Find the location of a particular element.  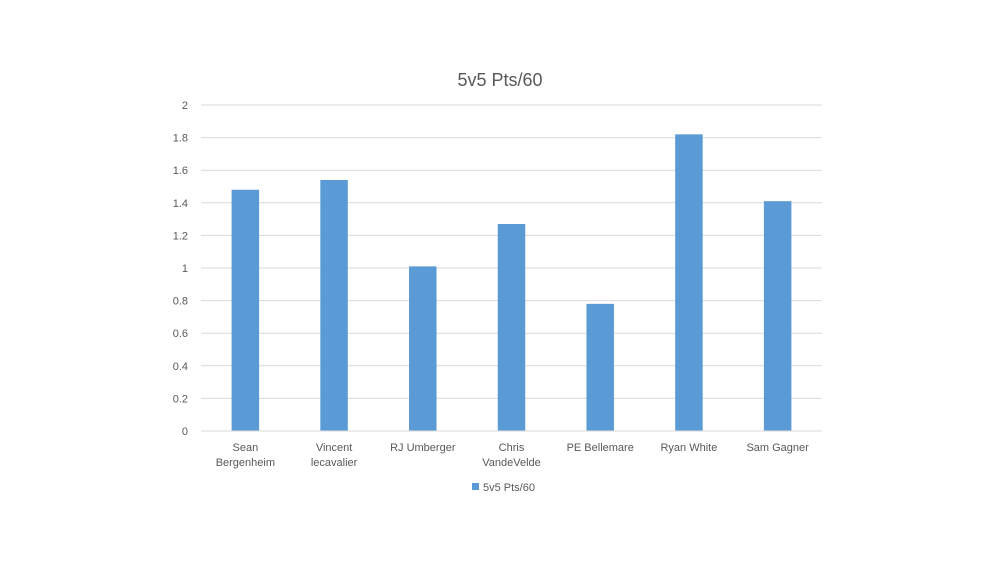

x-tick-label: Chris is located at coordinates (512, 448).